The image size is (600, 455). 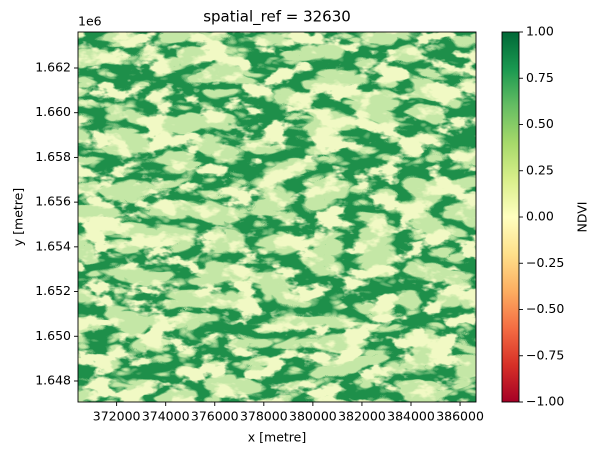 What do you see at coordinates (540, 216) in the screenshot?
I see `colorbar-tick-label: 0.00` at bounding box center [540, 216].